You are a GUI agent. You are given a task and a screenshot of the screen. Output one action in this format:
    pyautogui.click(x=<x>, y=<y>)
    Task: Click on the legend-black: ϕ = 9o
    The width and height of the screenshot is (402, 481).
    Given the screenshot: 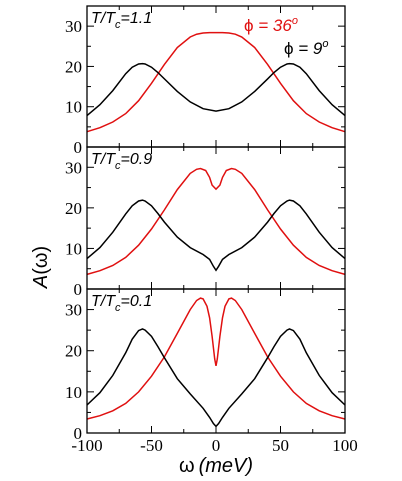 What is the action you would take?
    pyautogui.click(x=306, y=48)
    